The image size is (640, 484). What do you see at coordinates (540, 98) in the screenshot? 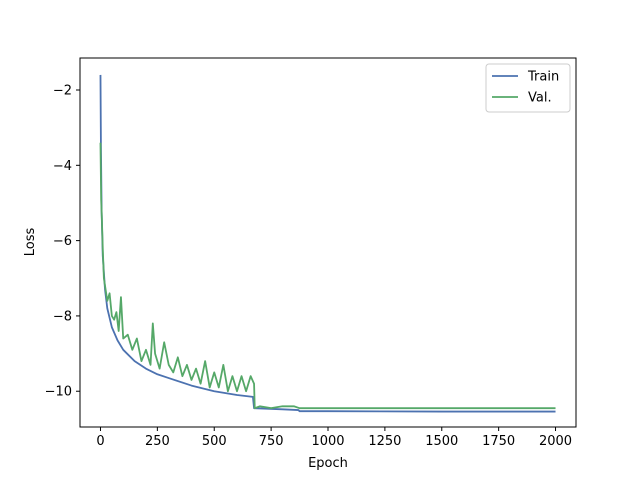
I see `legend-label-val: Val.` at bounding box center [540, 98].